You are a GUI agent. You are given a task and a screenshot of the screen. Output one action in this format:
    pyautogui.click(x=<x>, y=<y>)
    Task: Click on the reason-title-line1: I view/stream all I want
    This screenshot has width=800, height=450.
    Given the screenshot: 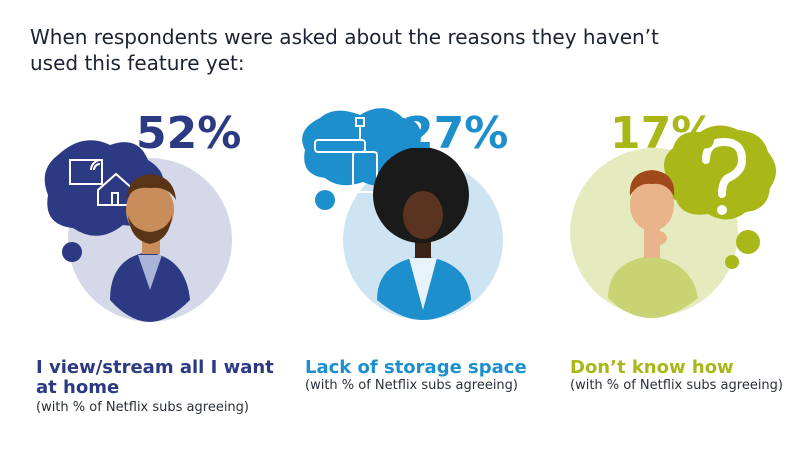 What is the action you would take?
    pyautogui.click(x=155, y=367)
    